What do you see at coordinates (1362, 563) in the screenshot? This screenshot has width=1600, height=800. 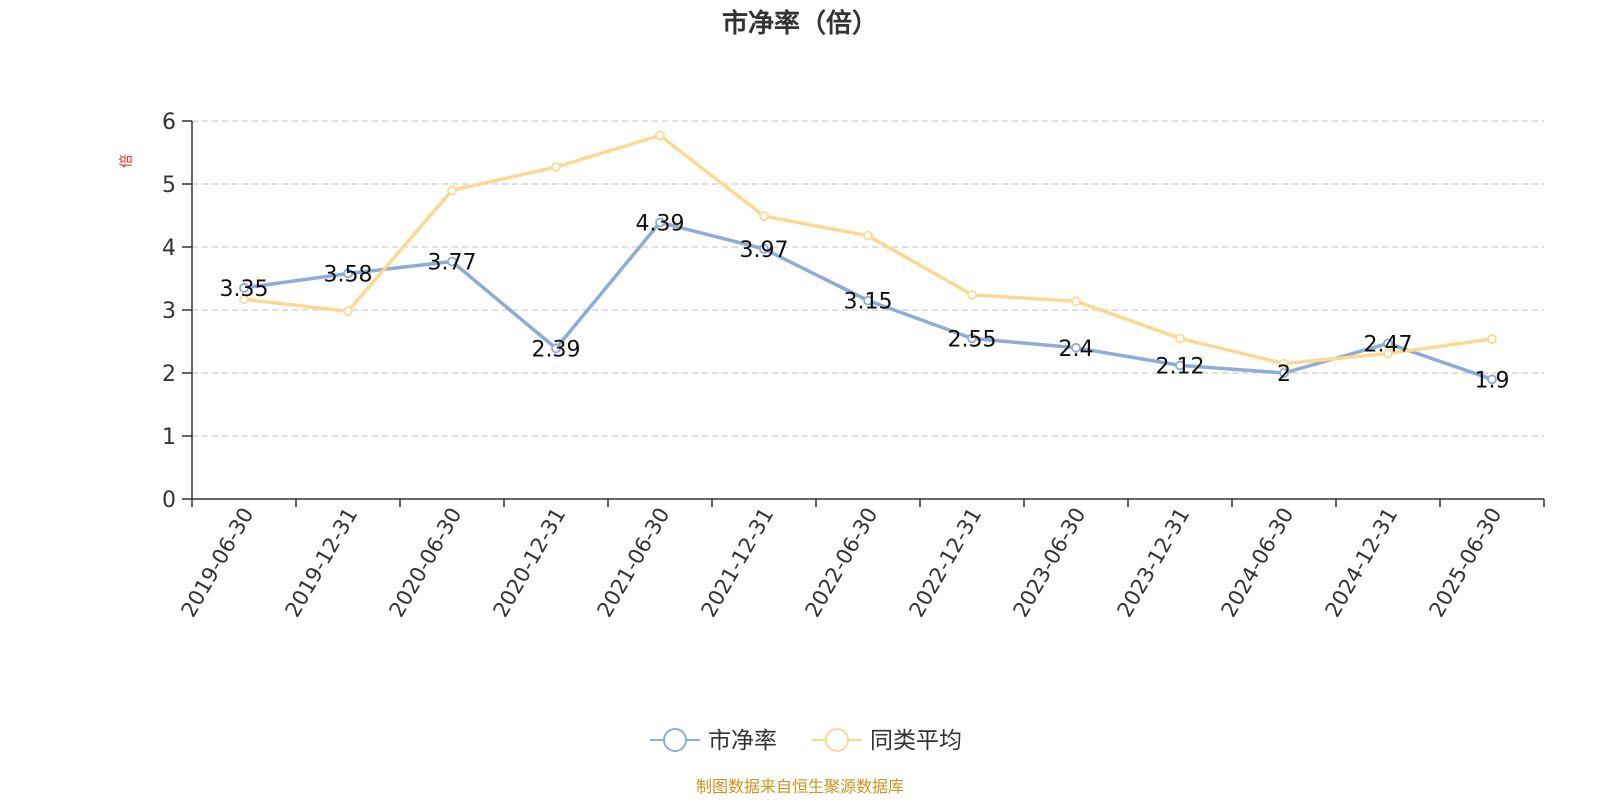 I see `x-tick-label: 2024-12-31` at bounding box center [1362, 563].